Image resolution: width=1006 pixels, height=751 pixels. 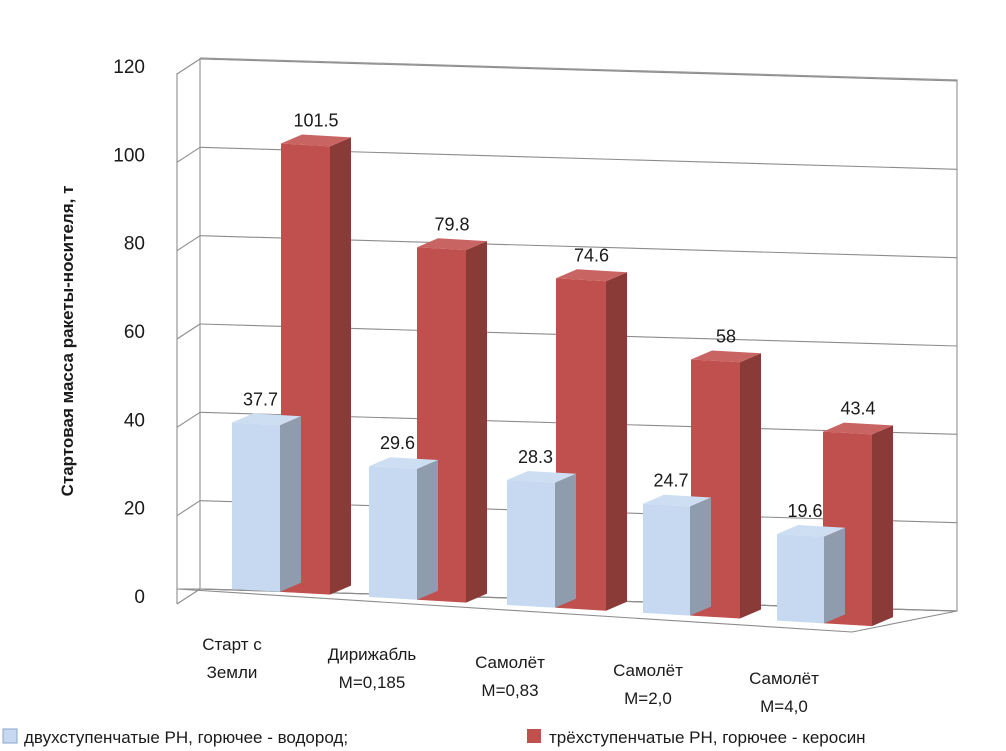 What do you see at coordinates (397, 443) in the screenshot?
I see `blue-bar-value-label: 29.6` at bounding box center [397, 443].